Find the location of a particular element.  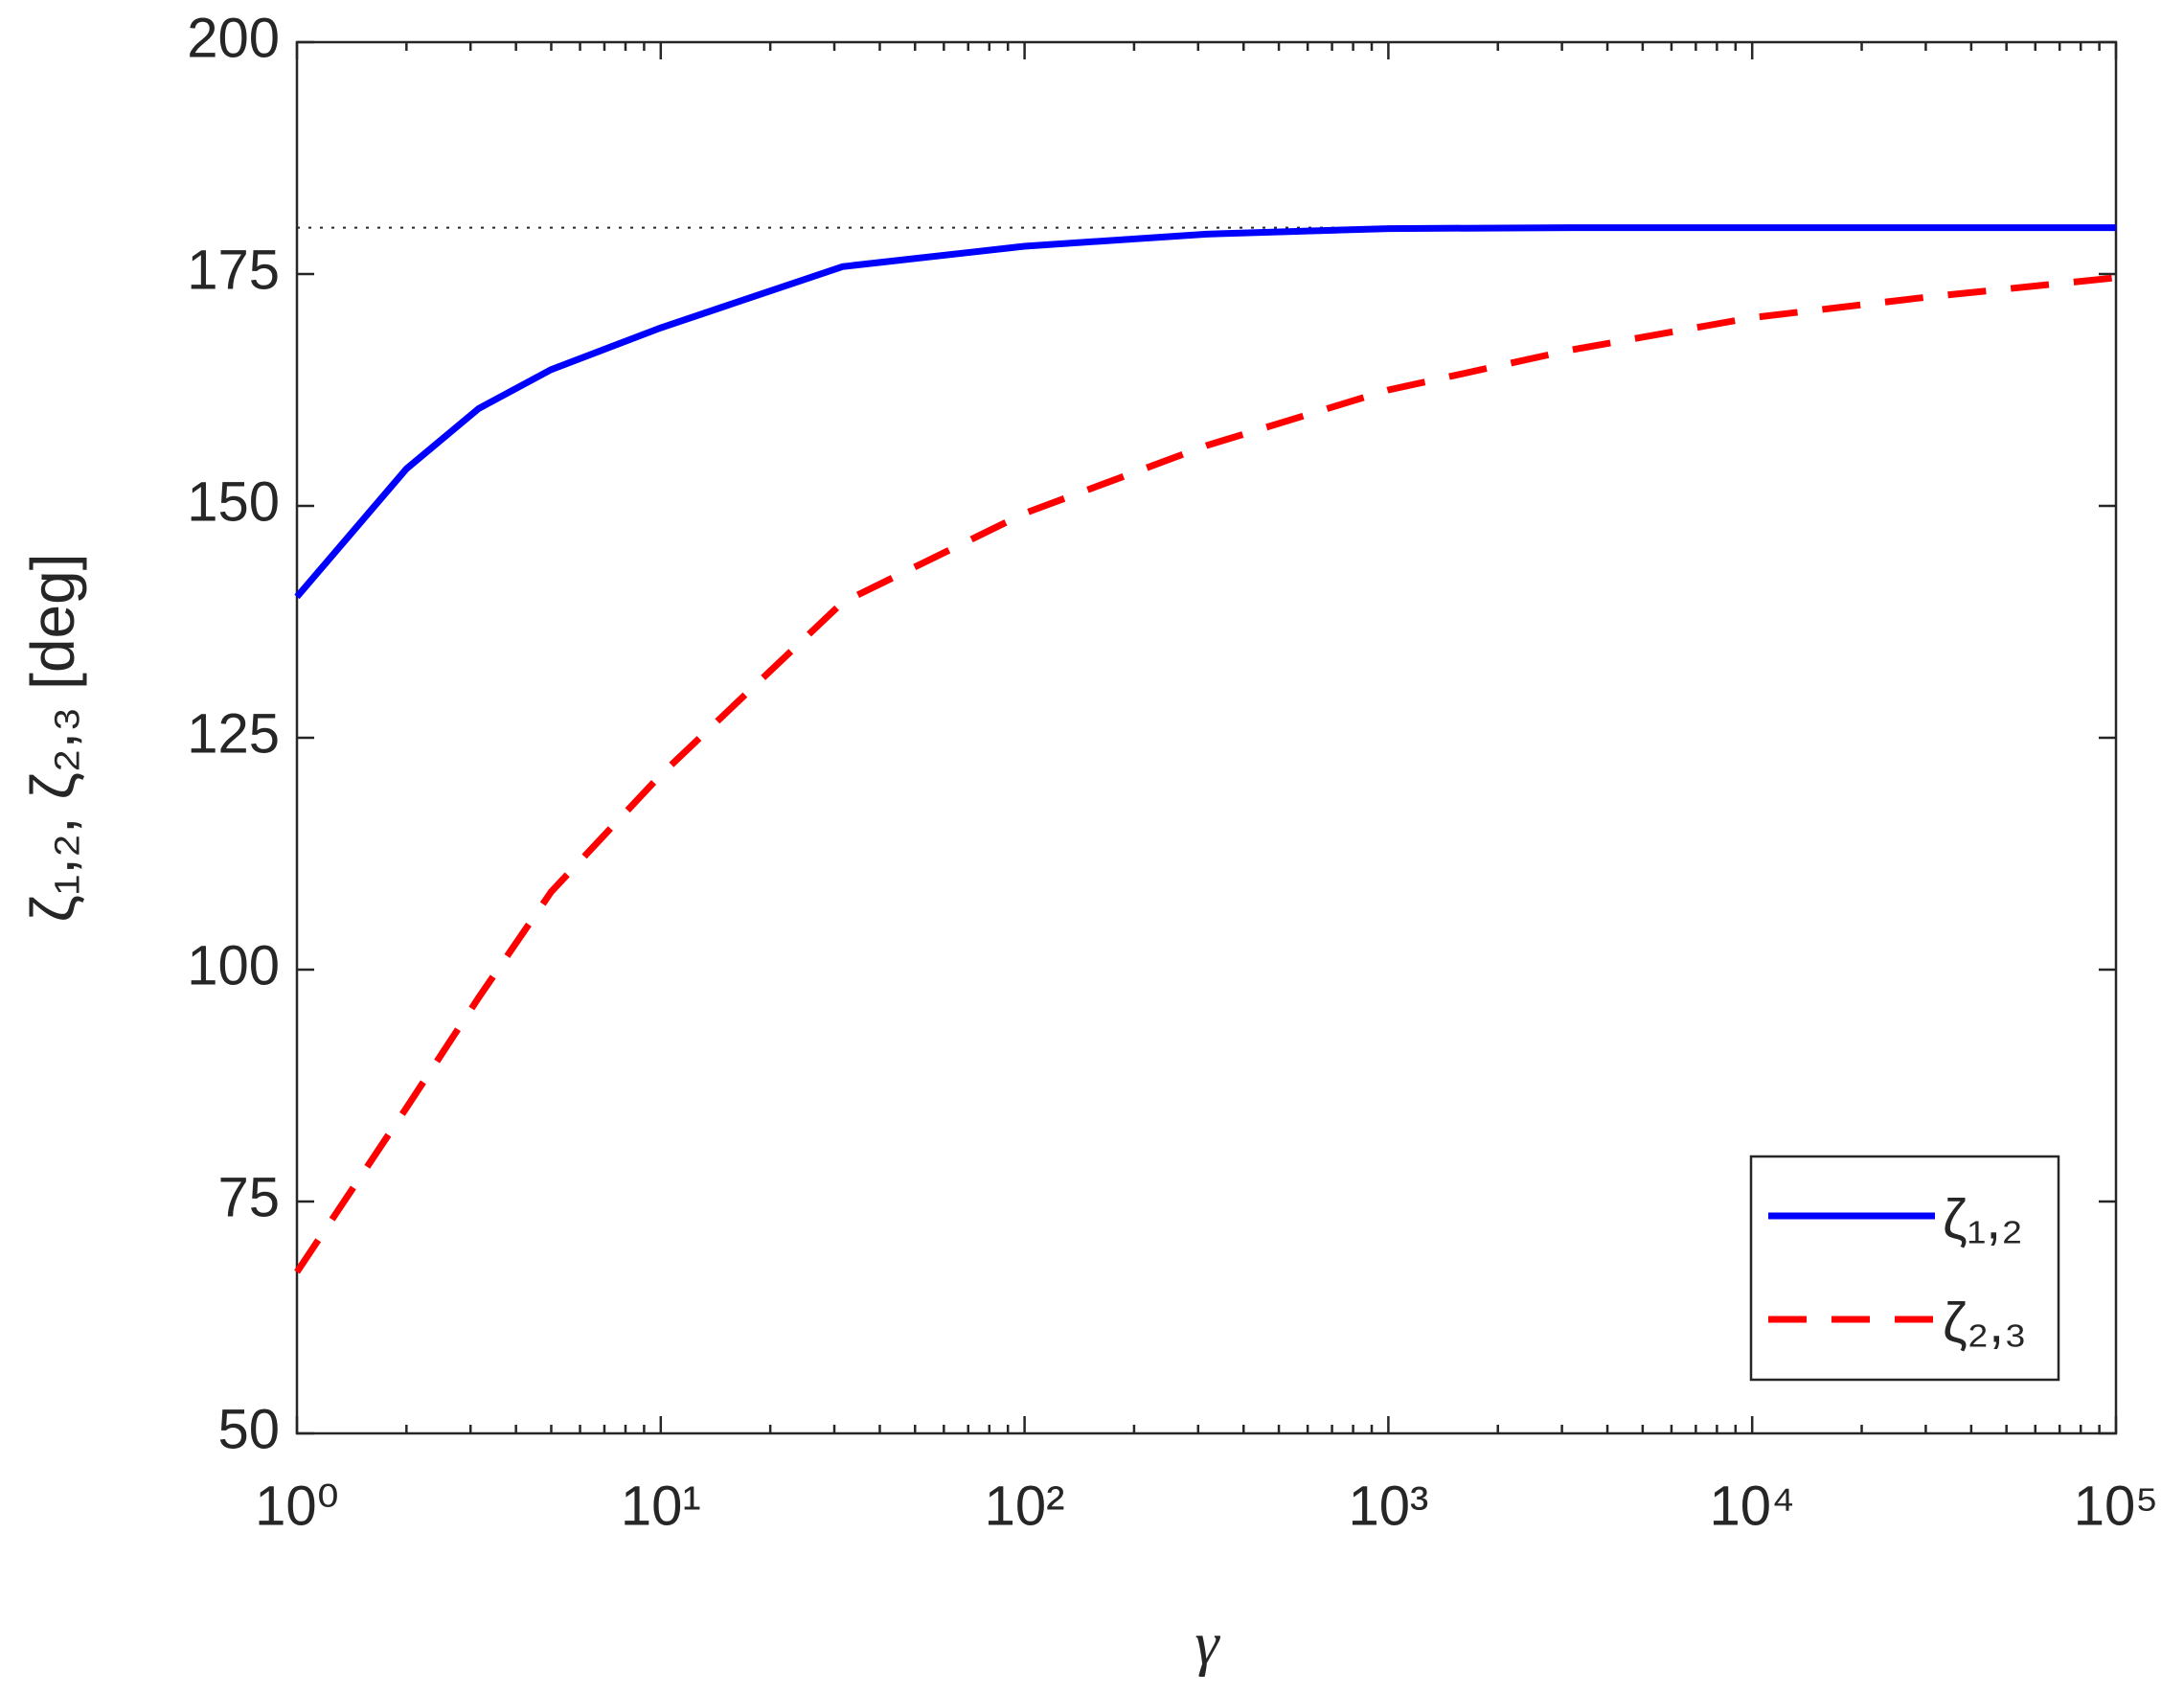

y-tick-label: 175 is located at coordinates (234, 270).